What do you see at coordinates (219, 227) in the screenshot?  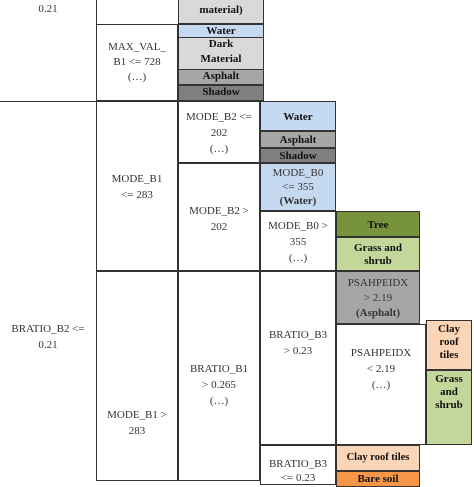 I see `mode-b2-gt-line2: 202` at bounding box center [219, 227].